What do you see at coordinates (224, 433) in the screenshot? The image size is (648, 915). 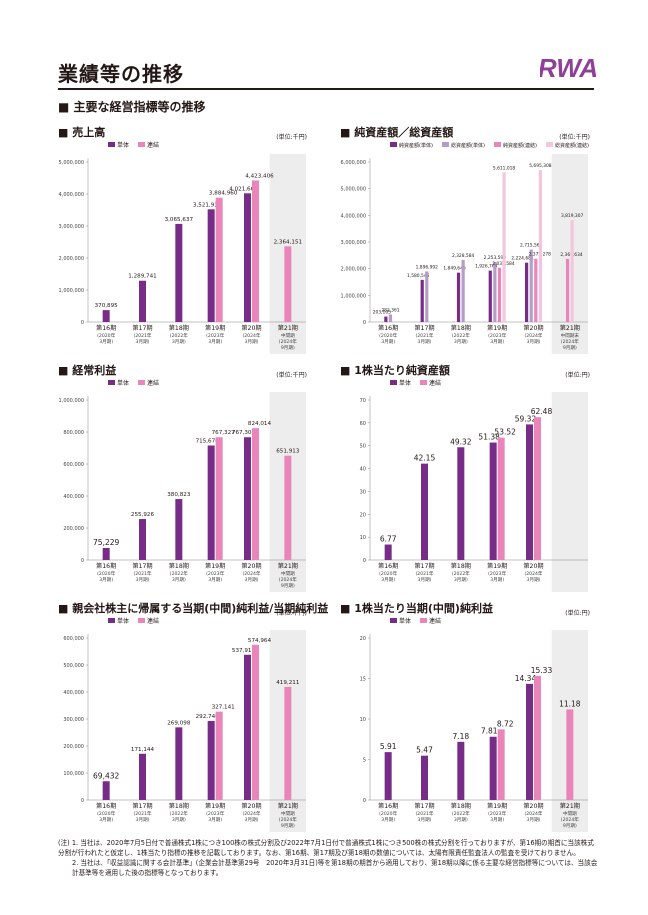 I see `data-label: 767,327` at bounding box center [224, 433].